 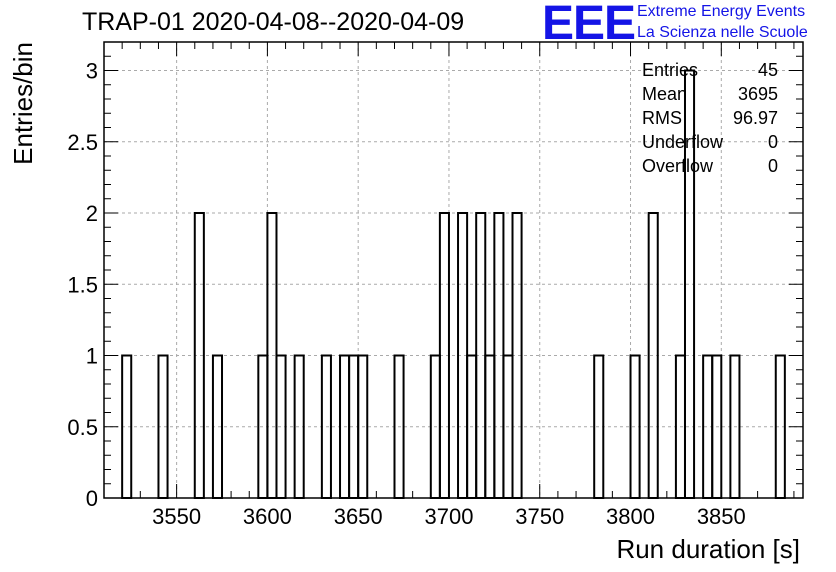 I want to click on stats-label: Entries, so click(x=670, y=70).